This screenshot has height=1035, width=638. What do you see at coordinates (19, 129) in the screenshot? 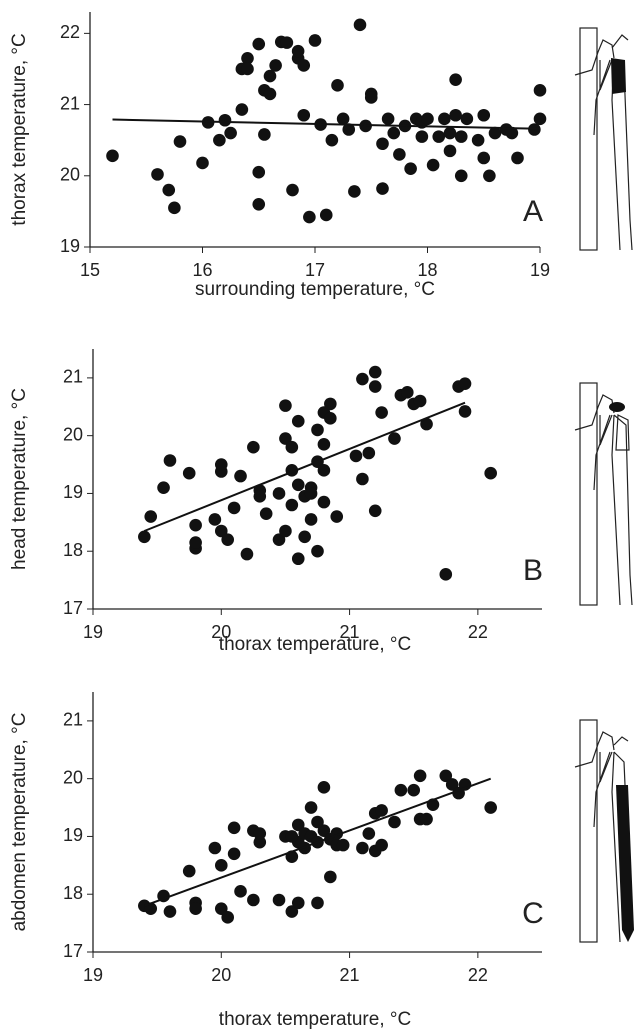
I see `y-axis-label: thorax temperature, °C` at bounding box center [19, 129].